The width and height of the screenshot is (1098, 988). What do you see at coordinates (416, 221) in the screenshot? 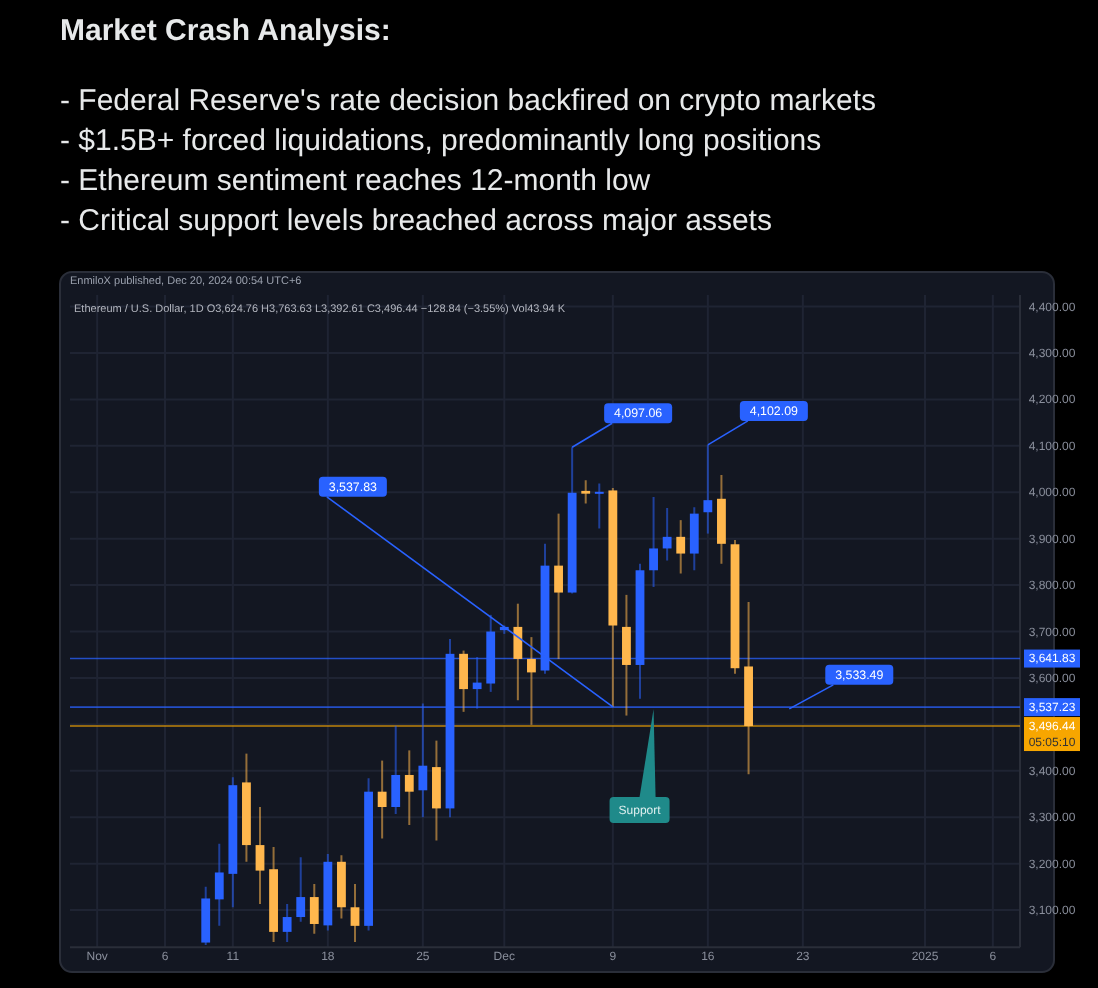
I see `text: - Critical support levels breached across major assets` at bounding box center [416, 221].